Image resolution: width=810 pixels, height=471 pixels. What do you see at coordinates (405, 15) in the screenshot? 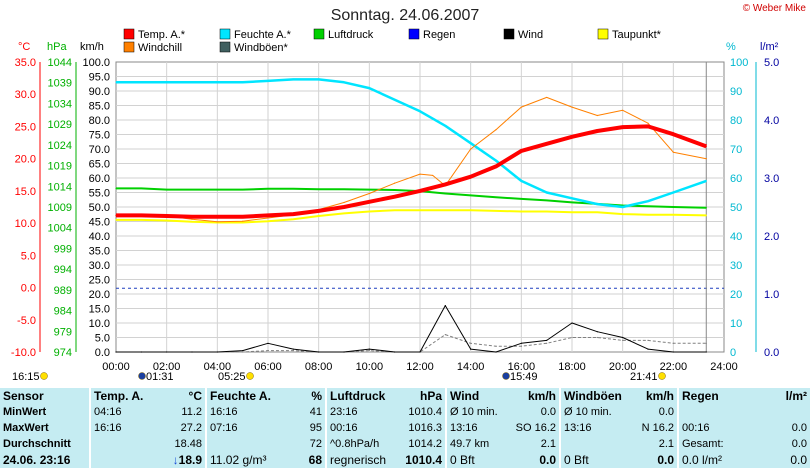
I see `chart-title: Sonntag. 24.06.2007` at bounding box center [405, 15].